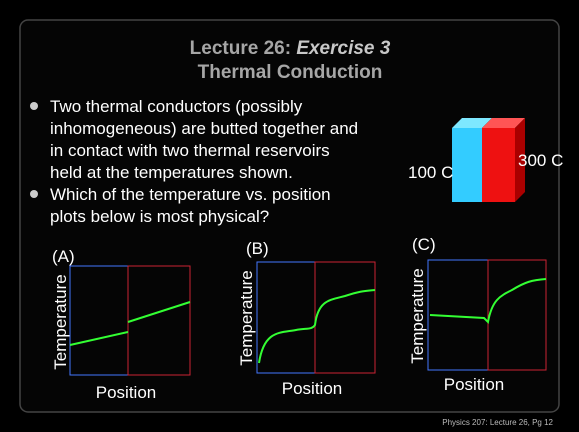 The height and width of the screenshot is (432, 579). What do you see at coordinates (424, 244) in the screenshot?
I see `plot-label: (C)` at bounding box center [424, 244].